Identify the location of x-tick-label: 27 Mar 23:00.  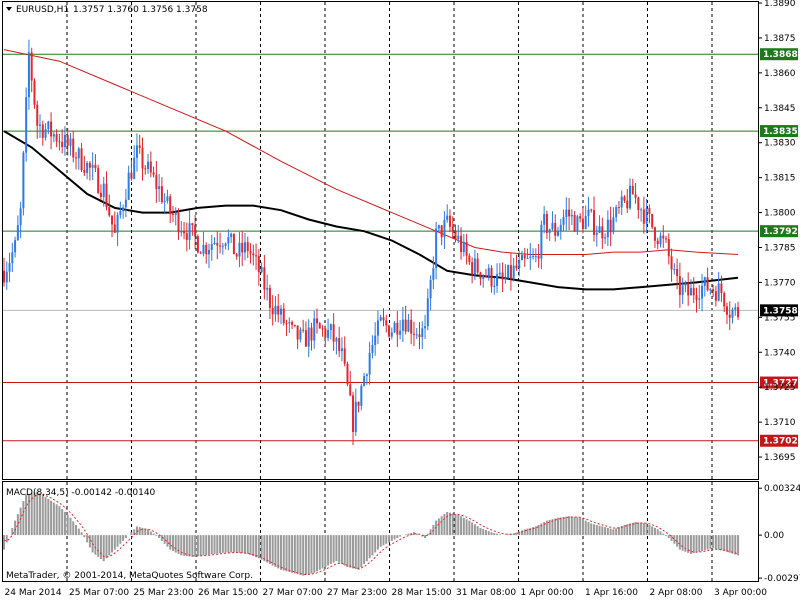
(357, 593).